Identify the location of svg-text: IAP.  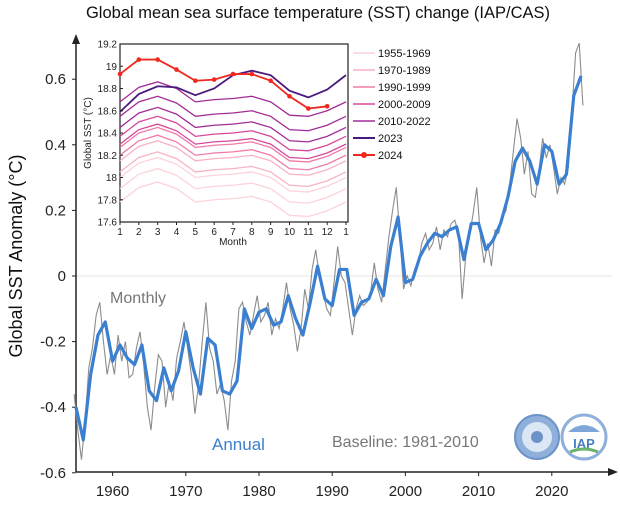
(584, 443).